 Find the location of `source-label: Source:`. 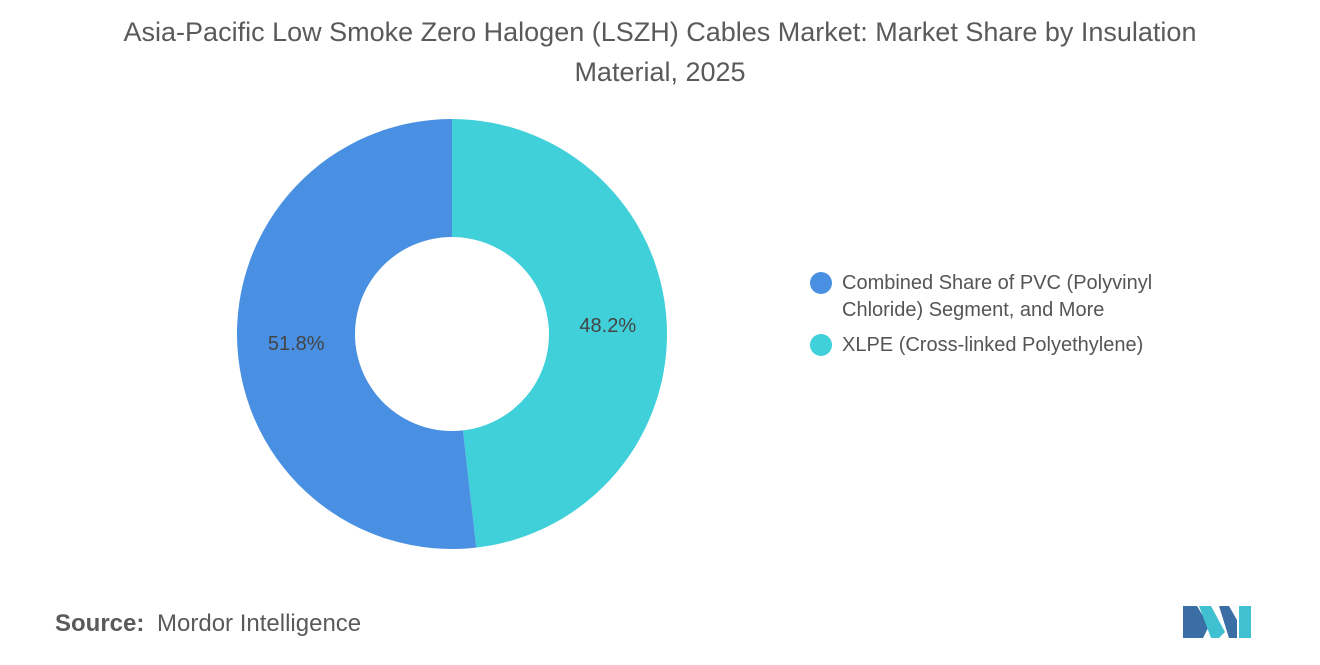

source-label: Source: is located at coordinates (100, 623).